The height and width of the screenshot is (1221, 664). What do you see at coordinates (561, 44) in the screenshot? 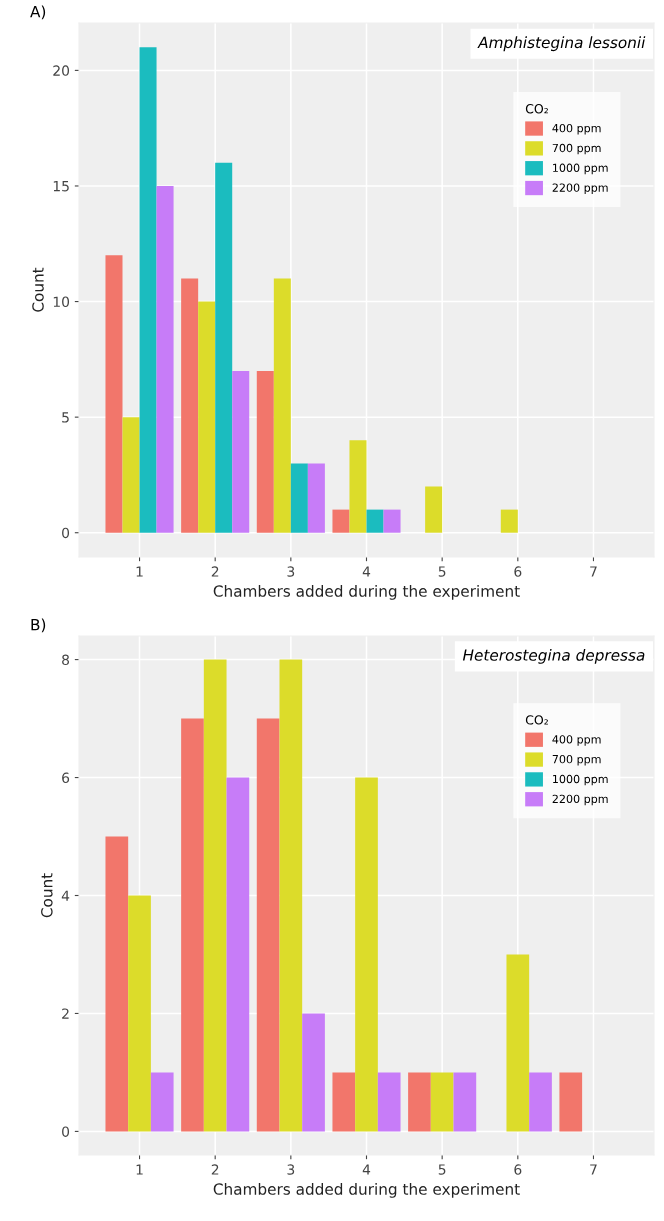
I see `annotation: Amphistegina lessonii` at bounding box center [561, 44].